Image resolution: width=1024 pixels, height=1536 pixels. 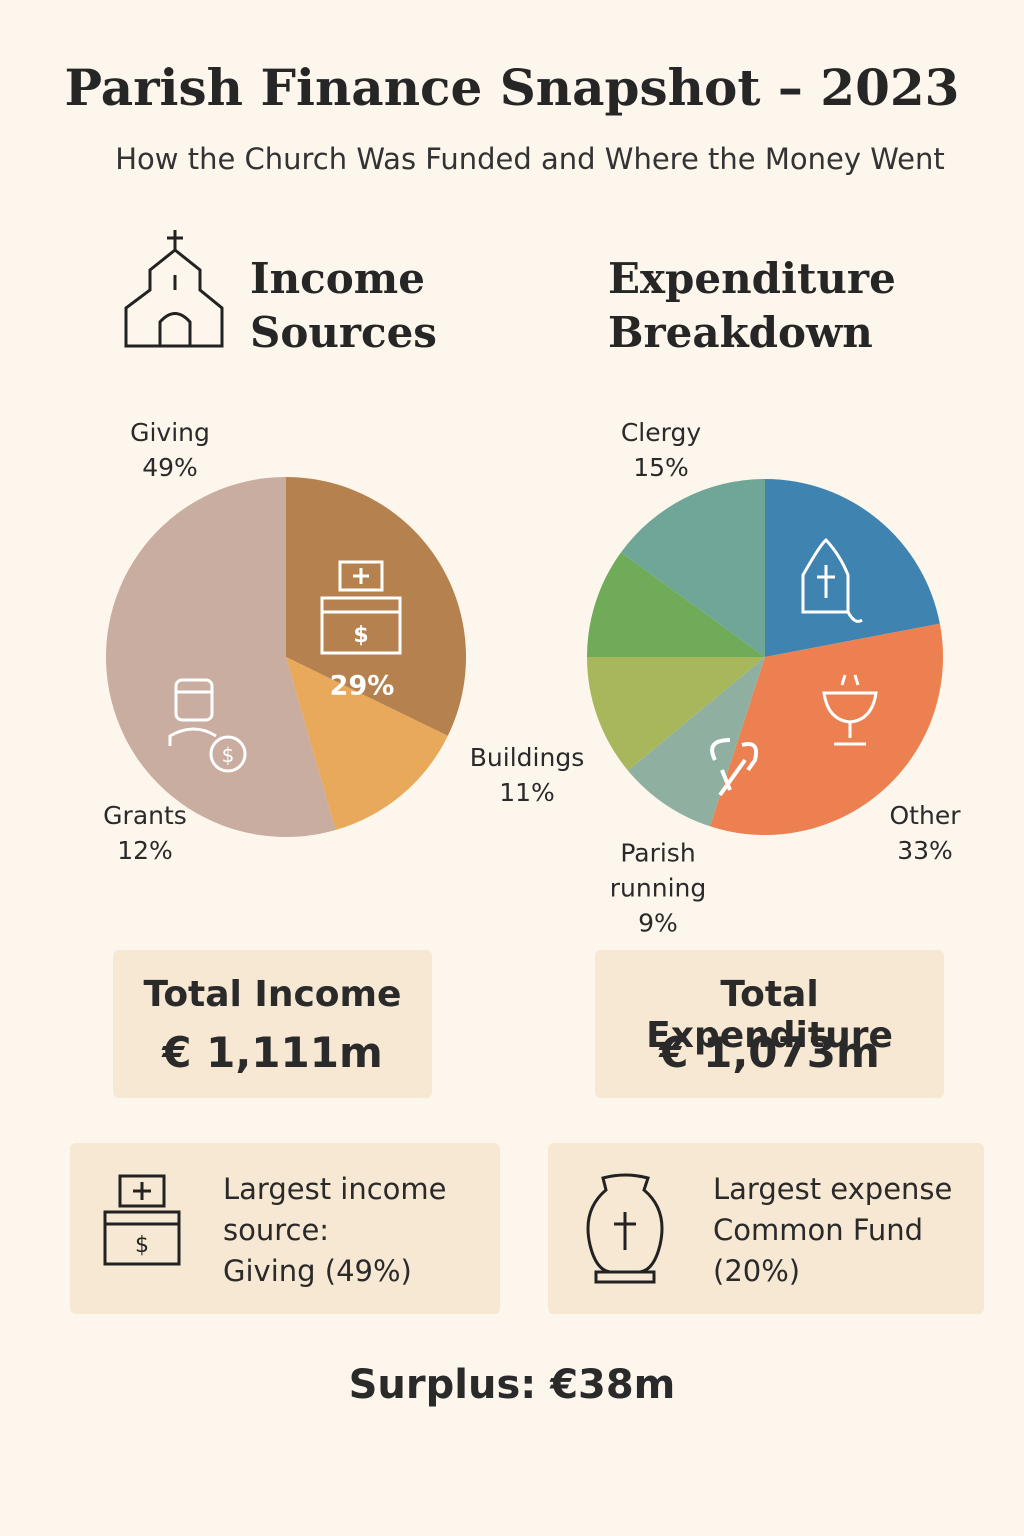 What do you see at coordinates (527, 757) in the screenshot?
I see `category-label: Buildings` at bounding box center [527, 757].